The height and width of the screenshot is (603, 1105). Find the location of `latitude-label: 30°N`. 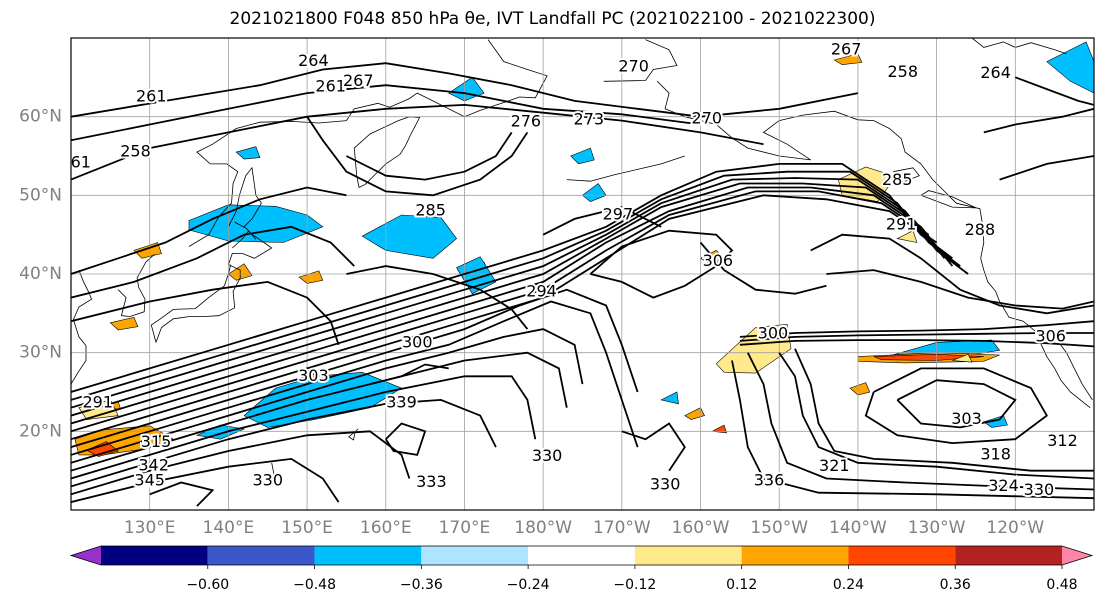

latitude-label: 30°N is located at coordinates (40, 353).